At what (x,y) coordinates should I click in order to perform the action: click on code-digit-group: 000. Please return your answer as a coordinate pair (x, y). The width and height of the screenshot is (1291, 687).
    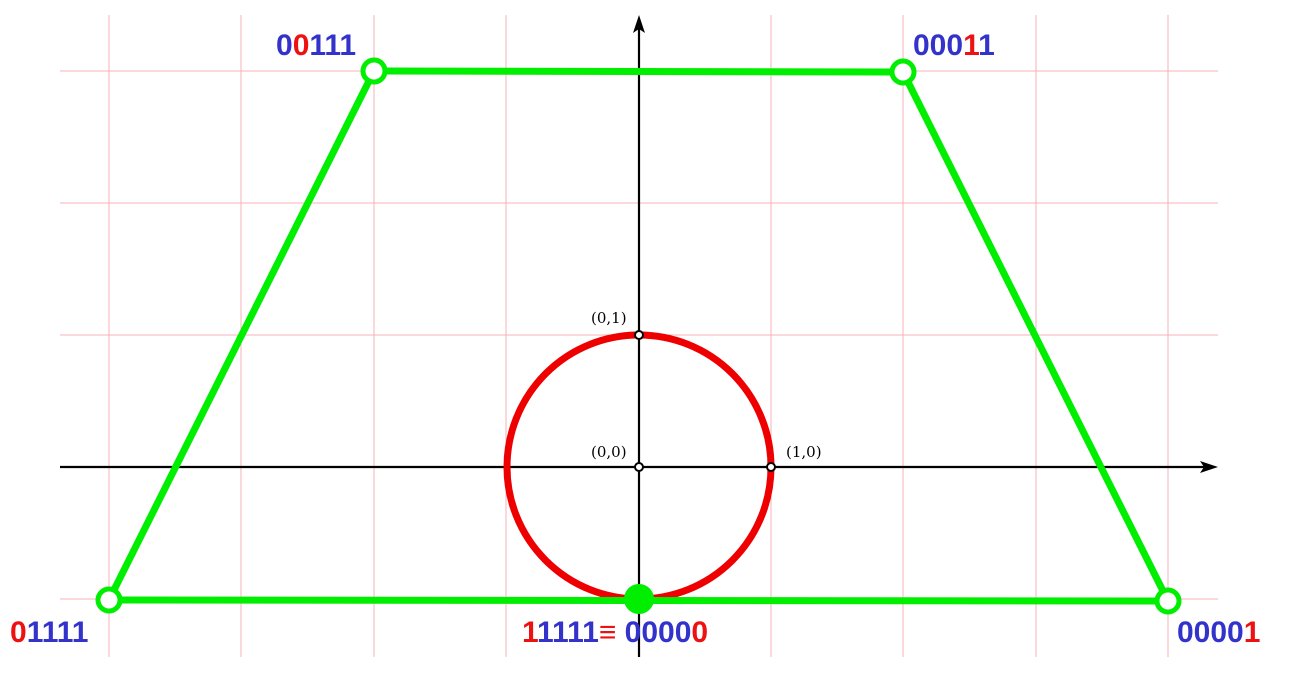
    Looking at the image, I should click on (938, 45).